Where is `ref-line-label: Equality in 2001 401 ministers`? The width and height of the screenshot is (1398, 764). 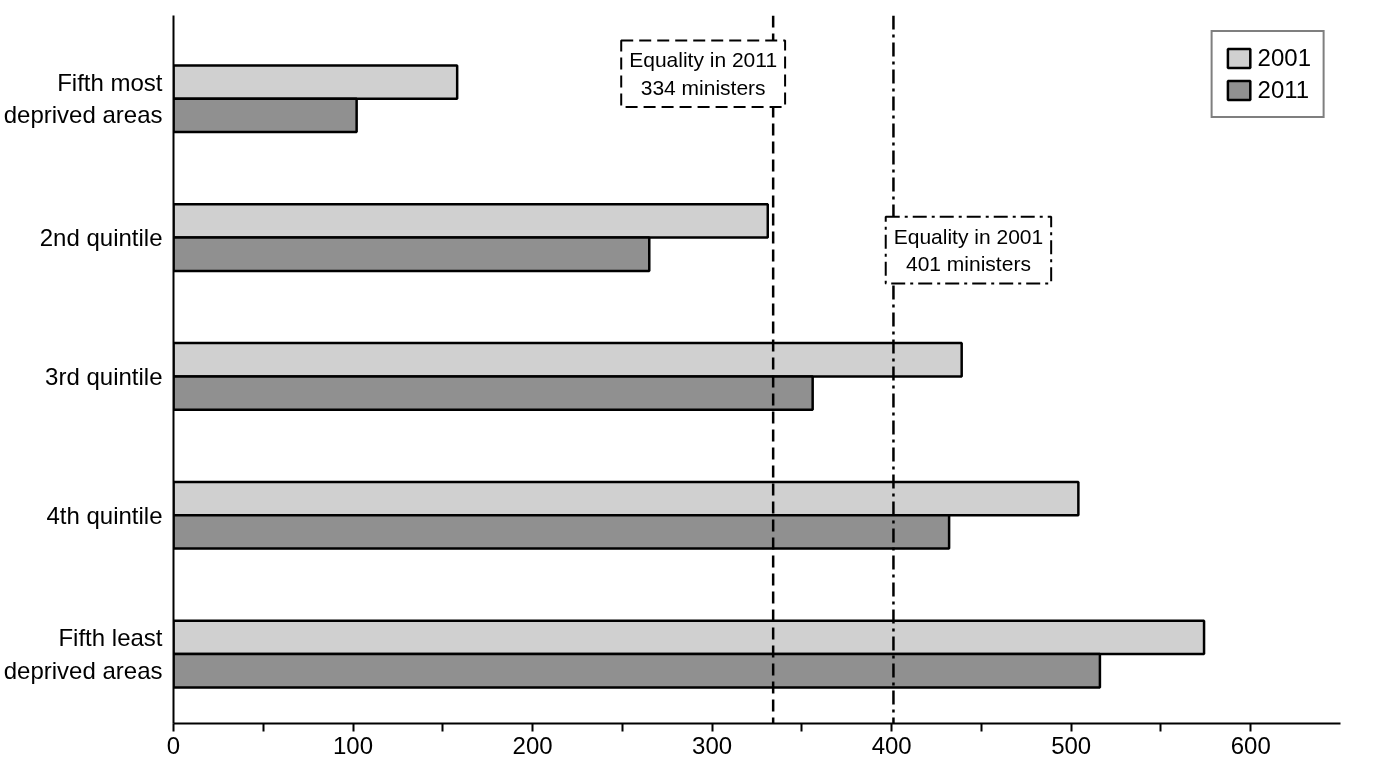
ref-line-label: Equality in 2001 401 ministers is located at coordinates (968, 250).